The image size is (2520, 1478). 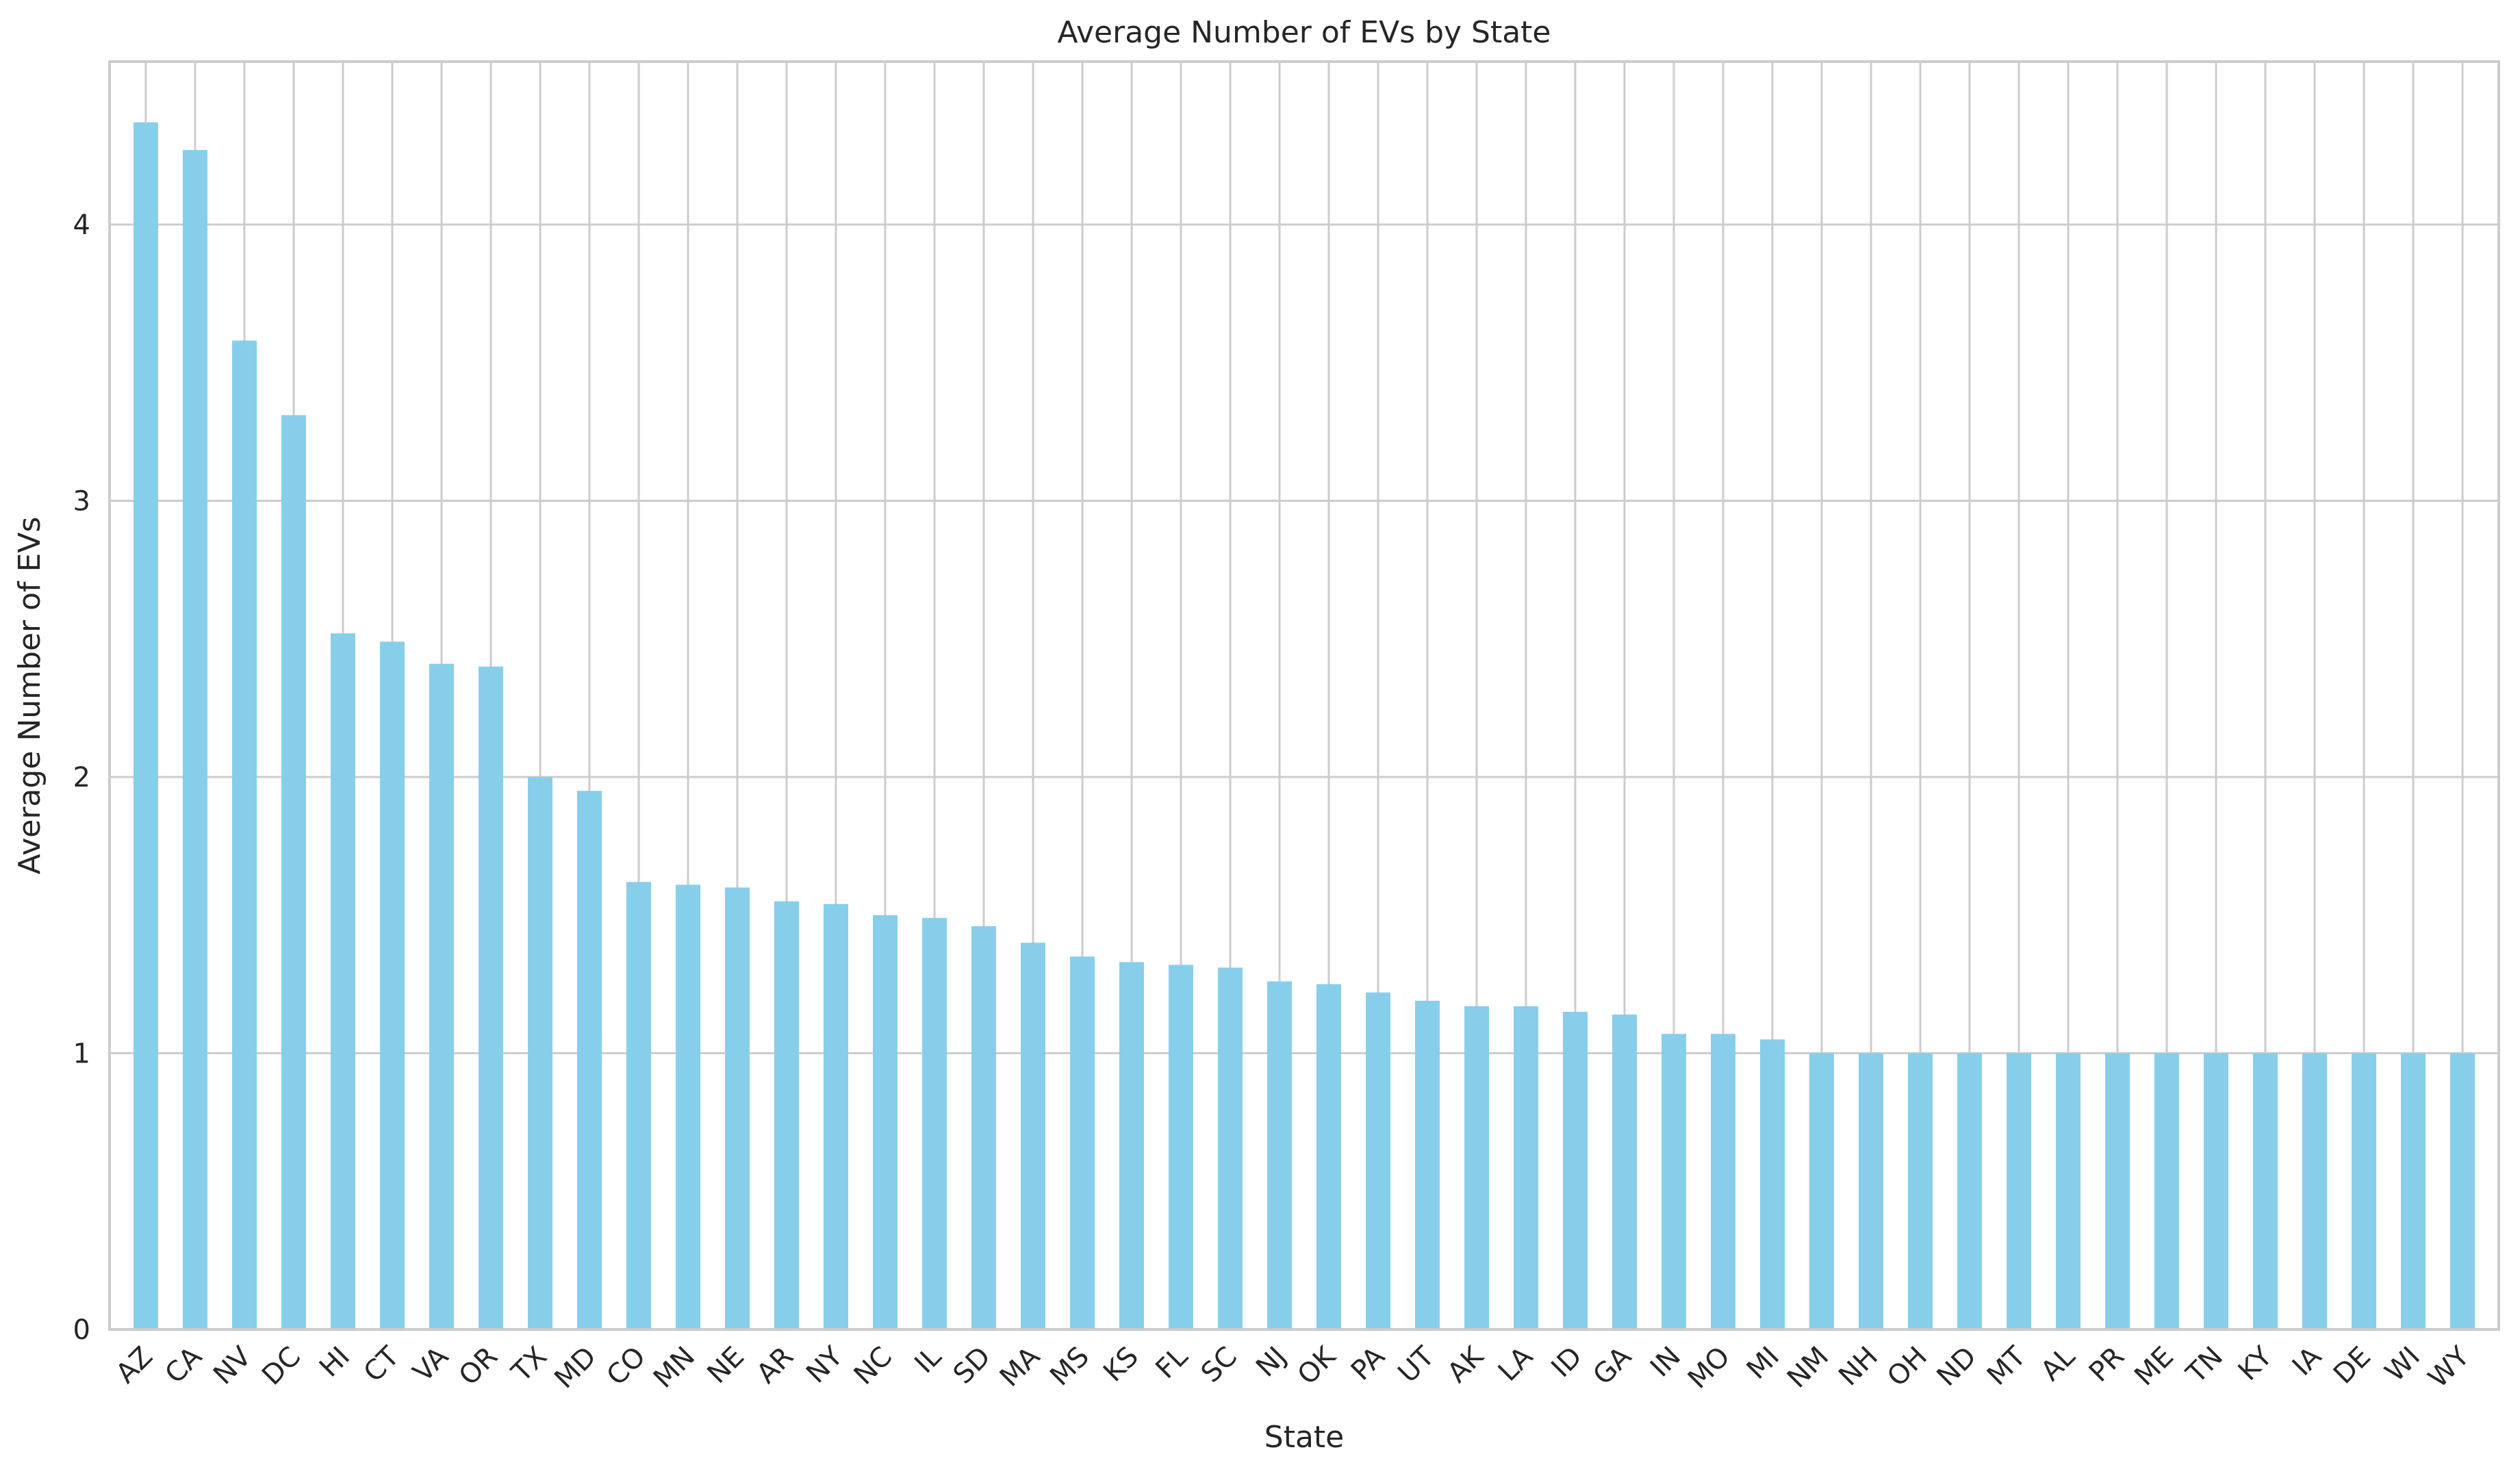 I want to click on bar-nh, so click(x=1871, y=1191).